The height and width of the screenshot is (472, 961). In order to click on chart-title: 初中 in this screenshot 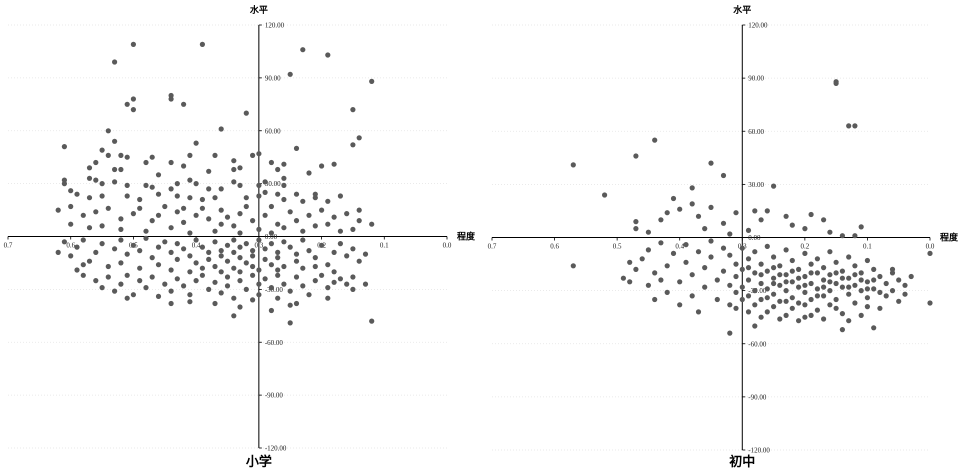, I will do `click(742, 462)`.